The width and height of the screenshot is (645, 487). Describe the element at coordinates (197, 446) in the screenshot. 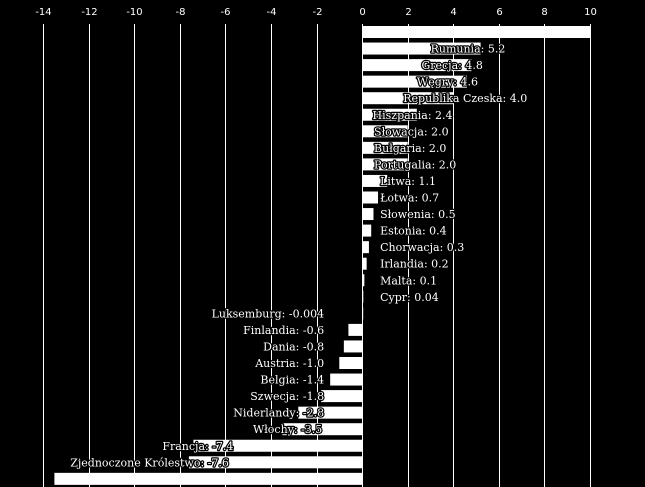

I see `data-label: Francja: -7.4` at that location.